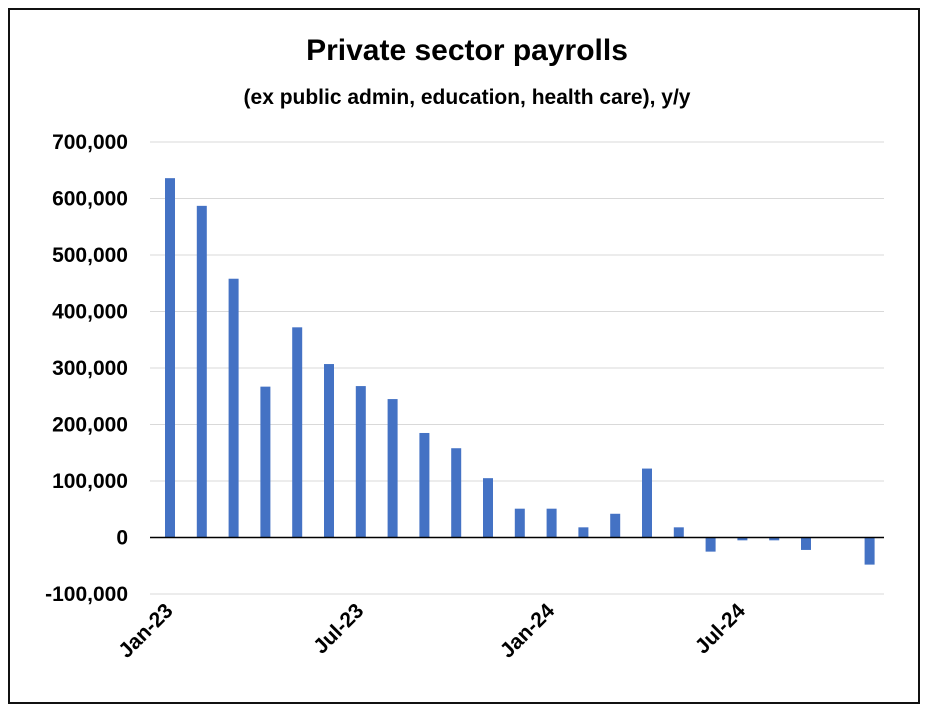 Image resolution: width=934 pixels, height=716 pixels. What do you see at coordinates (720, 628) in the screenshot?
I see `x-tick-label: Jul-24` at bounding box center [720, 628].